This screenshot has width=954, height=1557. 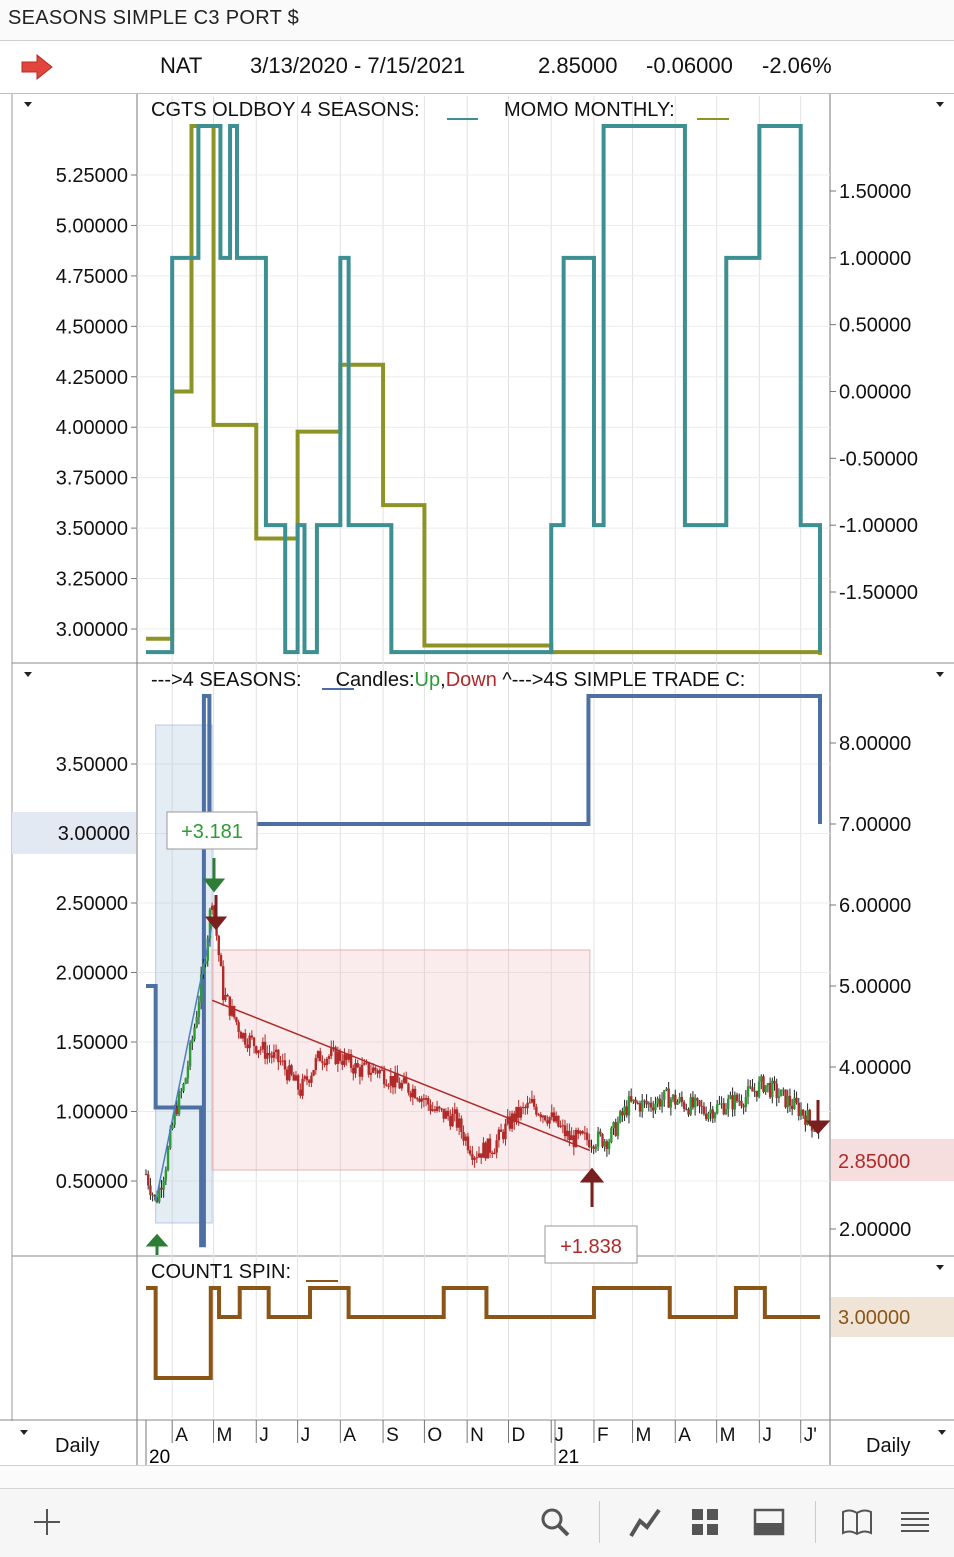 What do you see at coordinates (818, 1117) in the screenshot?
I see `sell-arrow-icon` at bounding box center [818, 1117].